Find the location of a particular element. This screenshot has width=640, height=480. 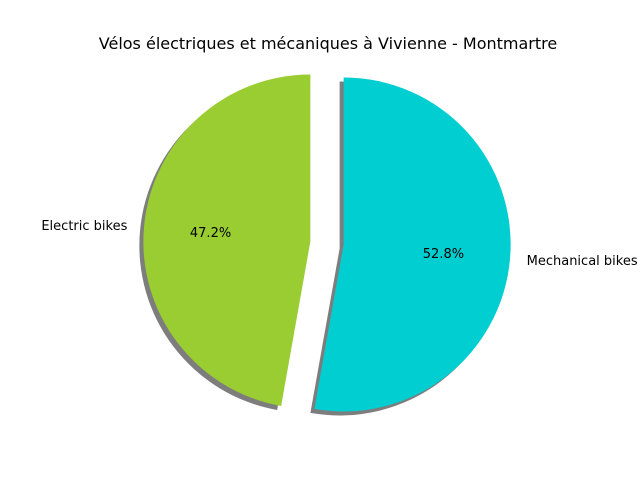

slice-label-mechanical-bikes: Mechanical bikes is located at coordinates (582, 261).